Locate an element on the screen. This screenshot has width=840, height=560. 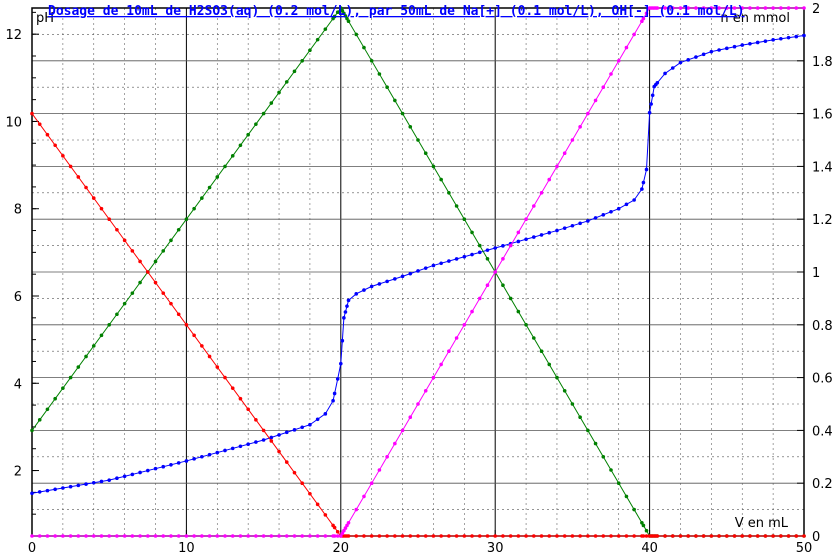
y-right-tick-label: 0.8 is located at coordinates (822, 326).